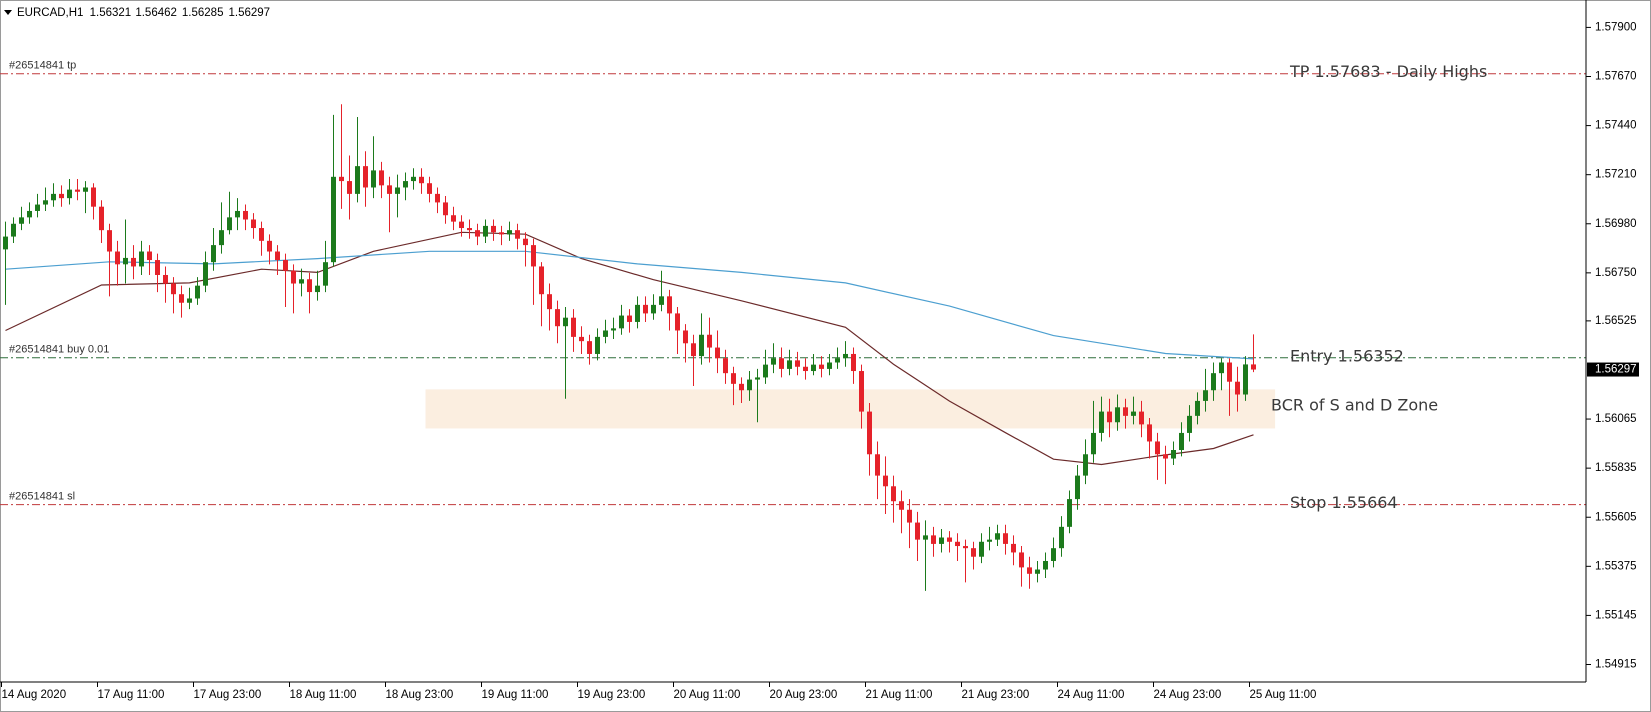  What do you see at coordinates (515, 695) in the screenshot?
I see `x-tick-label: 19 Aug 11:00` at bounding box center [515, 695].